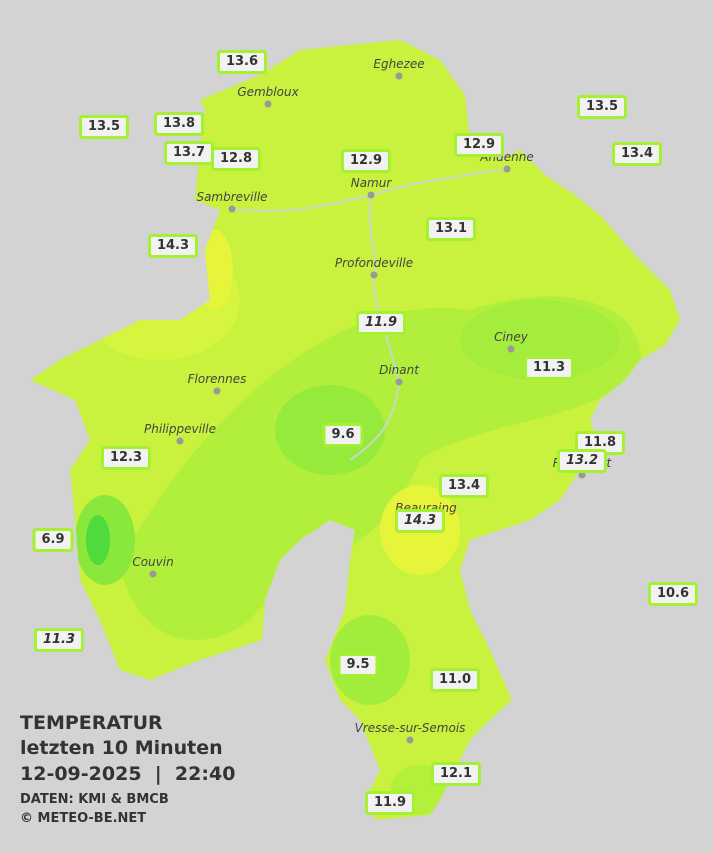  What do you see at coordinates (343, 435) in the screenshot?
I see `station-value: 9.6` at bounding box center [343, 435].